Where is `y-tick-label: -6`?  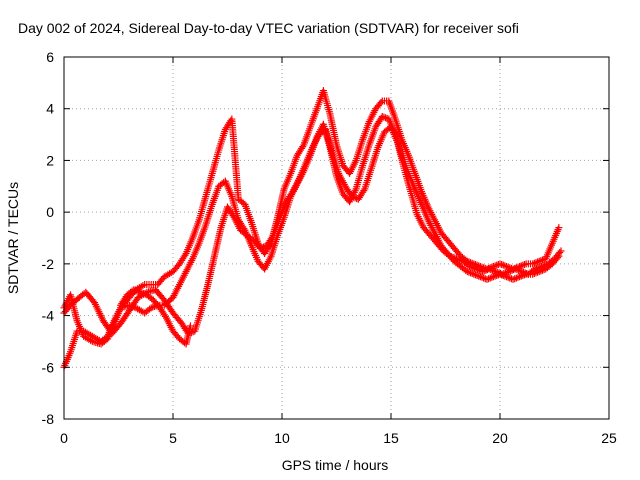
y-tick-label: -6 is located at coordinates (48, 367).